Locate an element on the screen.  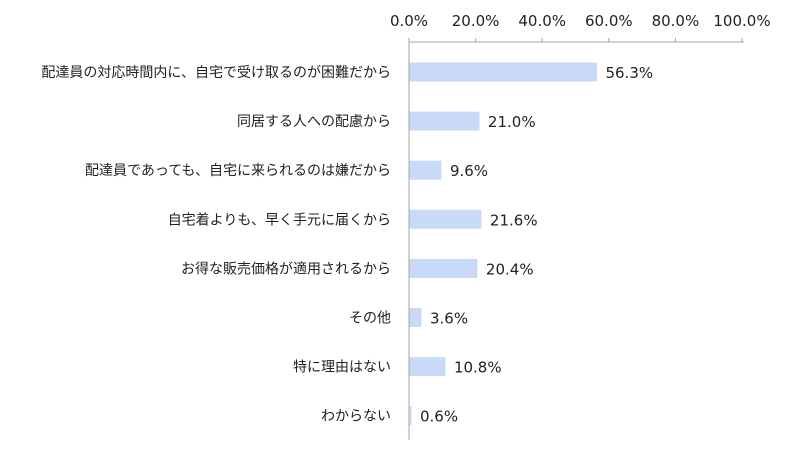
category-label: お得な販売価格が適用されるから is located at coordinates (286, 268).